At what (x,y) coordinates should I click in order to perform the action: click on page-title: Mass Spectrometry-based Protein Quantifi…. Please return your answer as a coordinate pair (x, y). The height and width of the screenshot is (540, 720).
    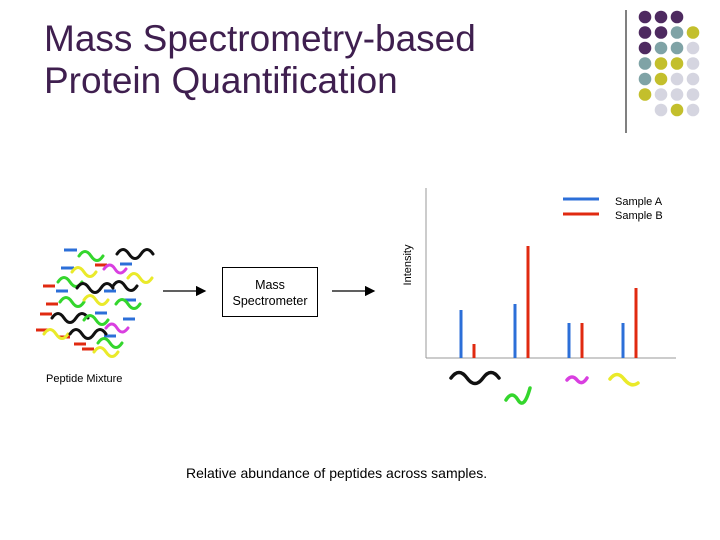
    Looking at the image, I should click on (324, 60).